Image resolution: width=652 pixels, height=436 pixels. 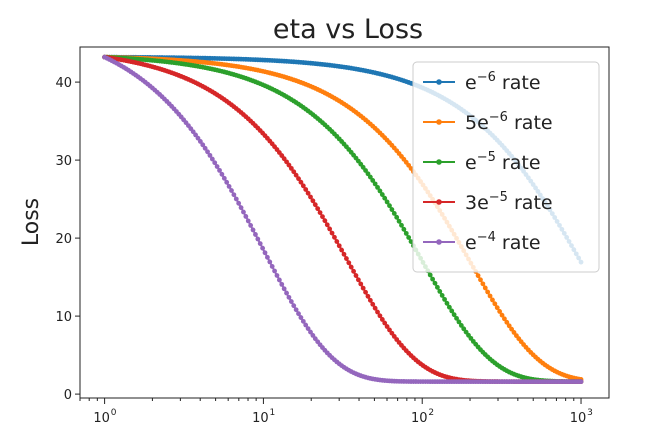 What do you see at coordinates (590, 413) in the screenshot?
I see `x-tick-exponent: 3` at bounding box center [590, 413].